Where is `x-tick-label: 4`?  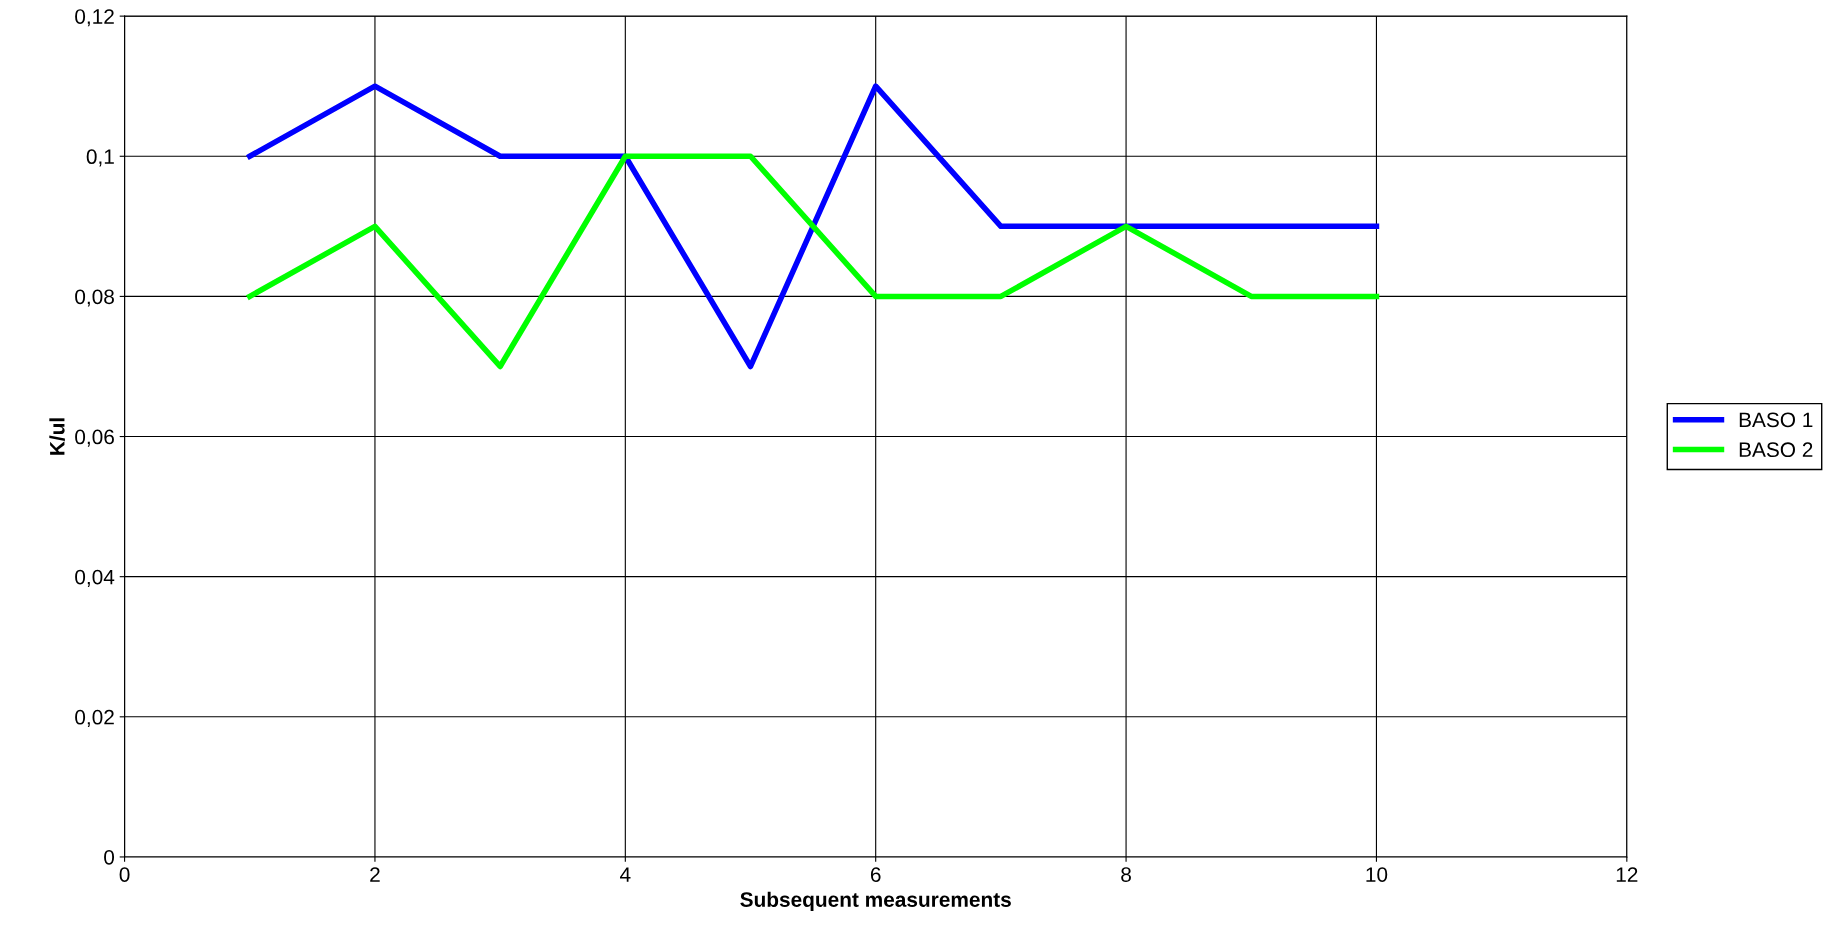 x-tick-label: 4 is located at coordinates (625, 874).